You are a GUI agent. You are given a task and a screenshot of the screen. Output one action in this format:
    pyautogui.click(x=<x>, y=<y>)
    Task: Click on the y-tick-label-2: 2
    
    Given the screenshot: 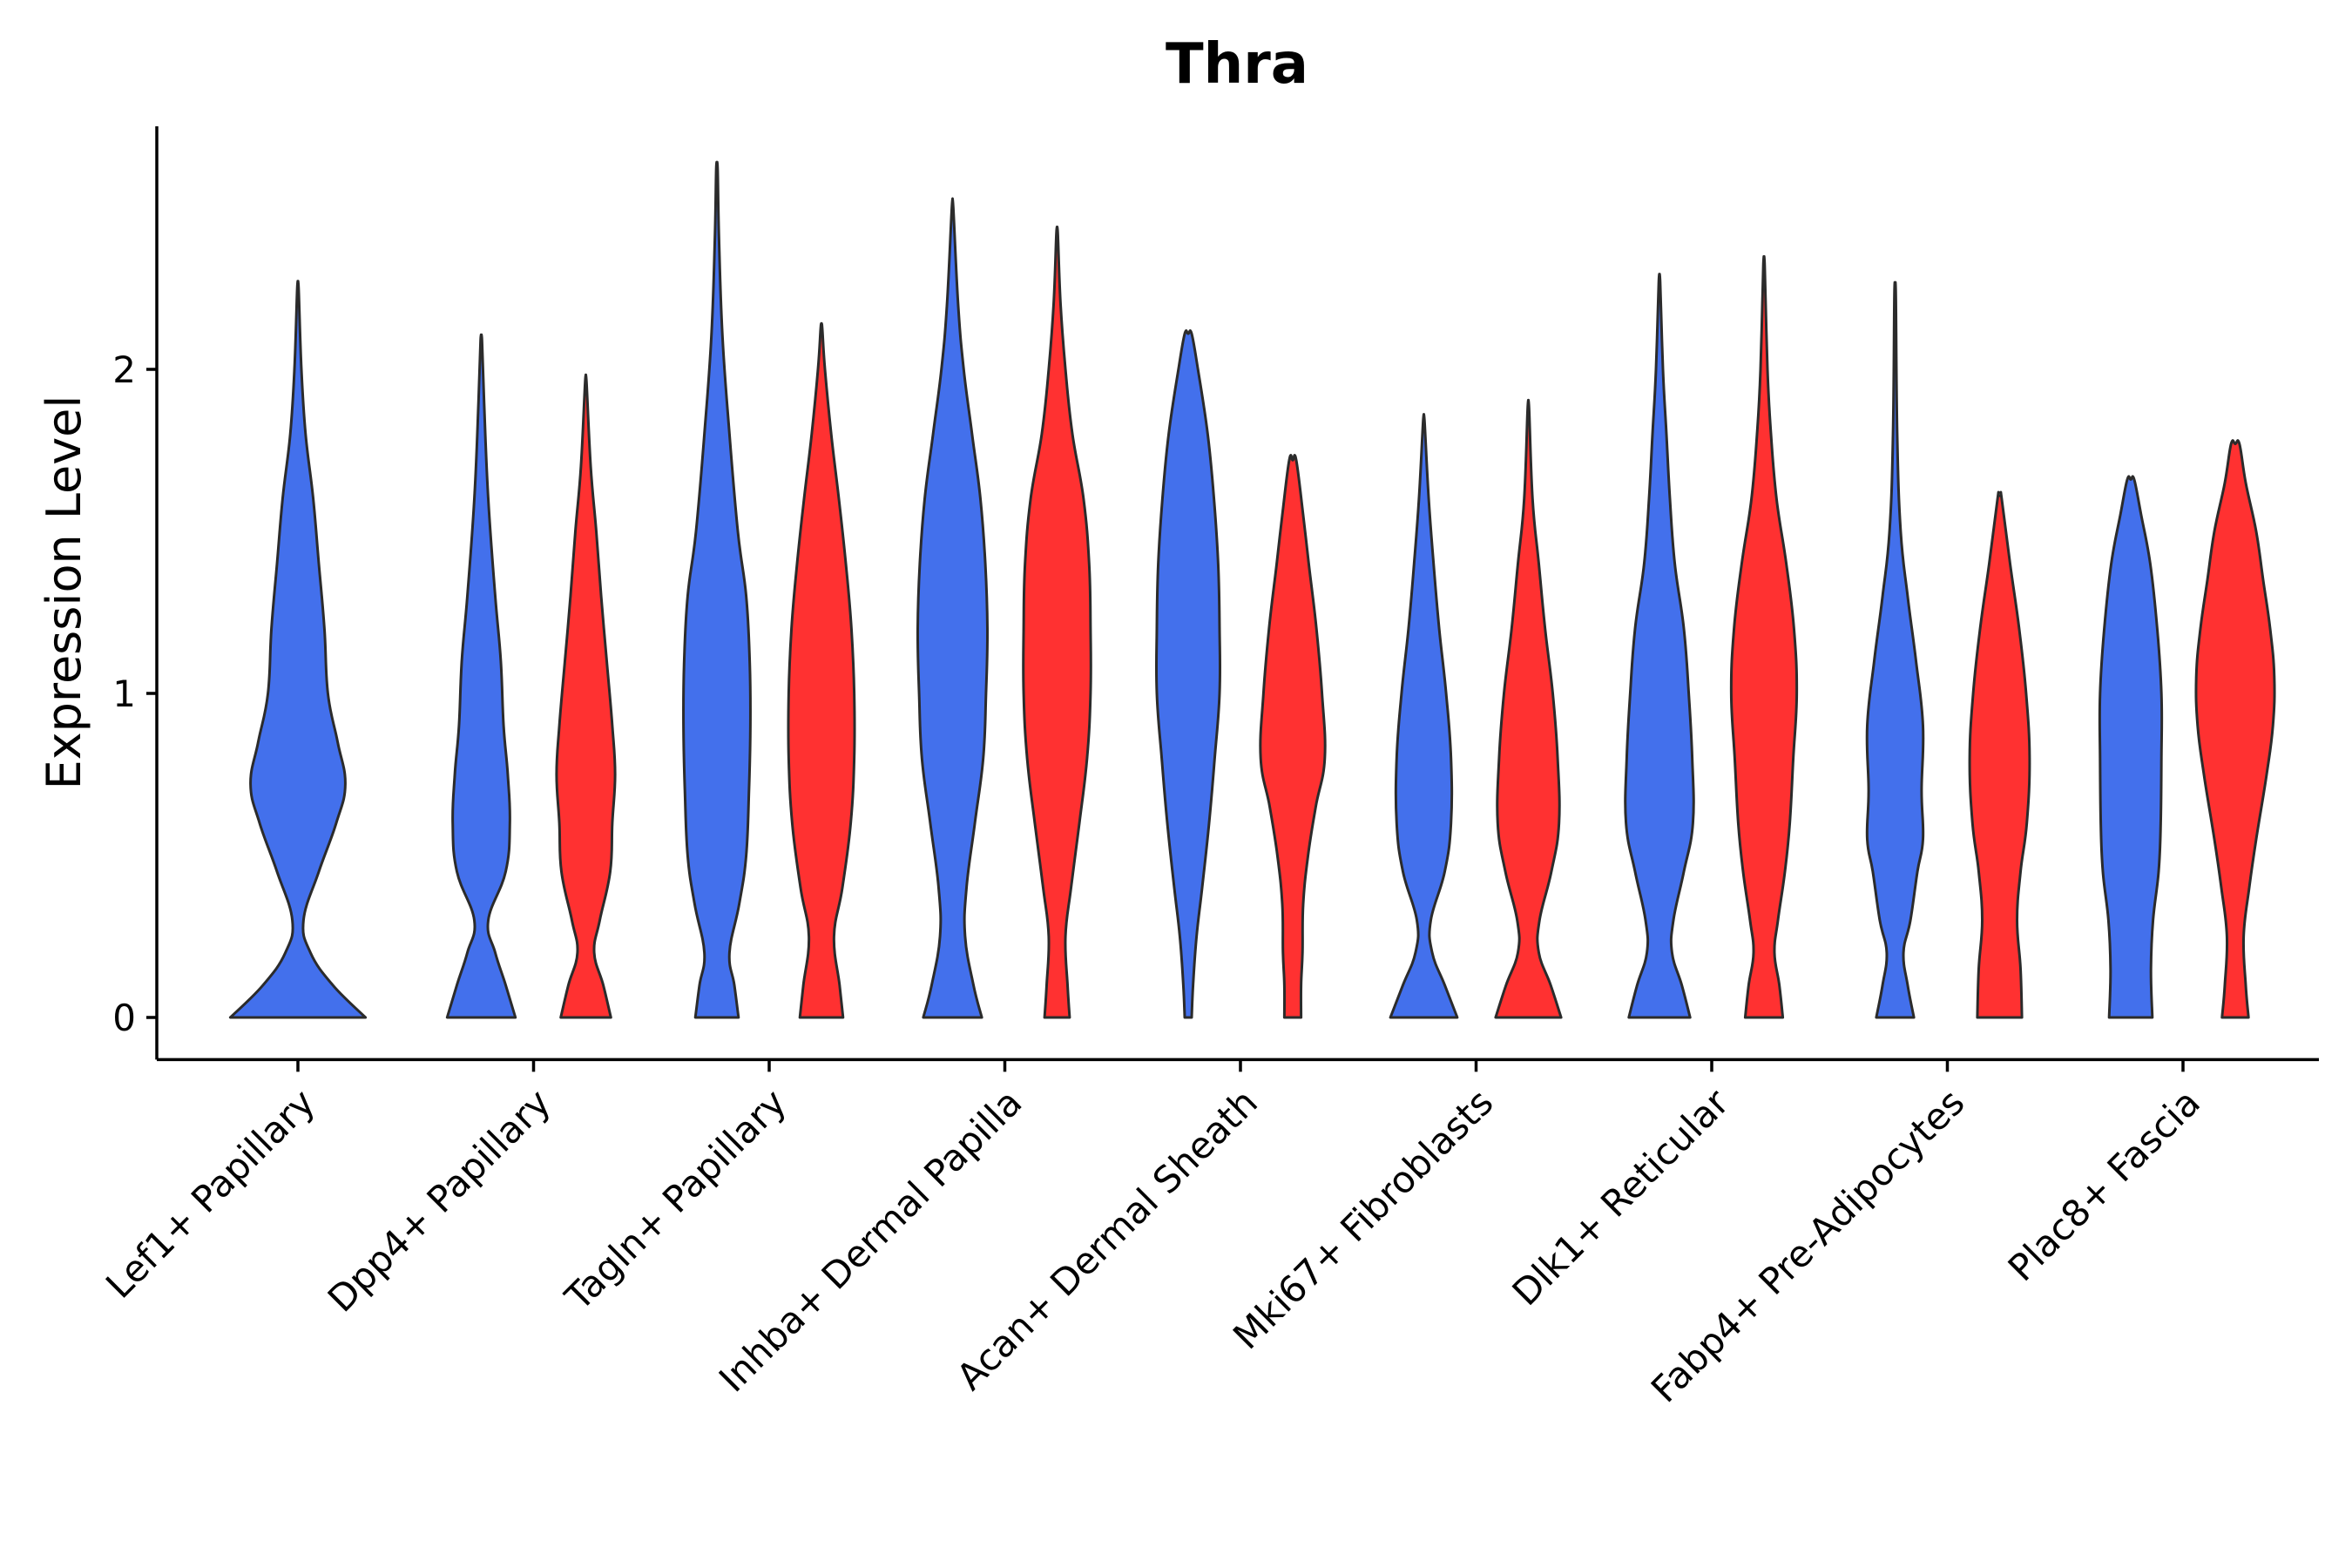 What is the action you would take?
    pyautogui.click(x=124, y=369)
    